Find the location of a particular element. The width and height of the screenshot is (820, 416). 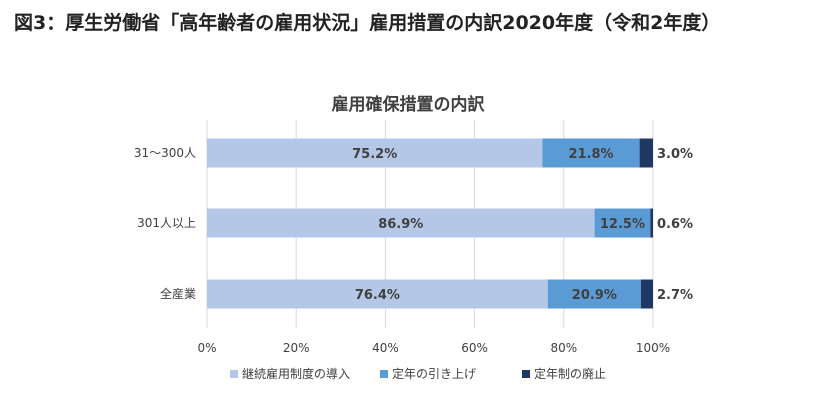

legend: 継続雇用制度の導入 定年の引き上げ 定年制の廃止 is located at coordinates (418, 373).